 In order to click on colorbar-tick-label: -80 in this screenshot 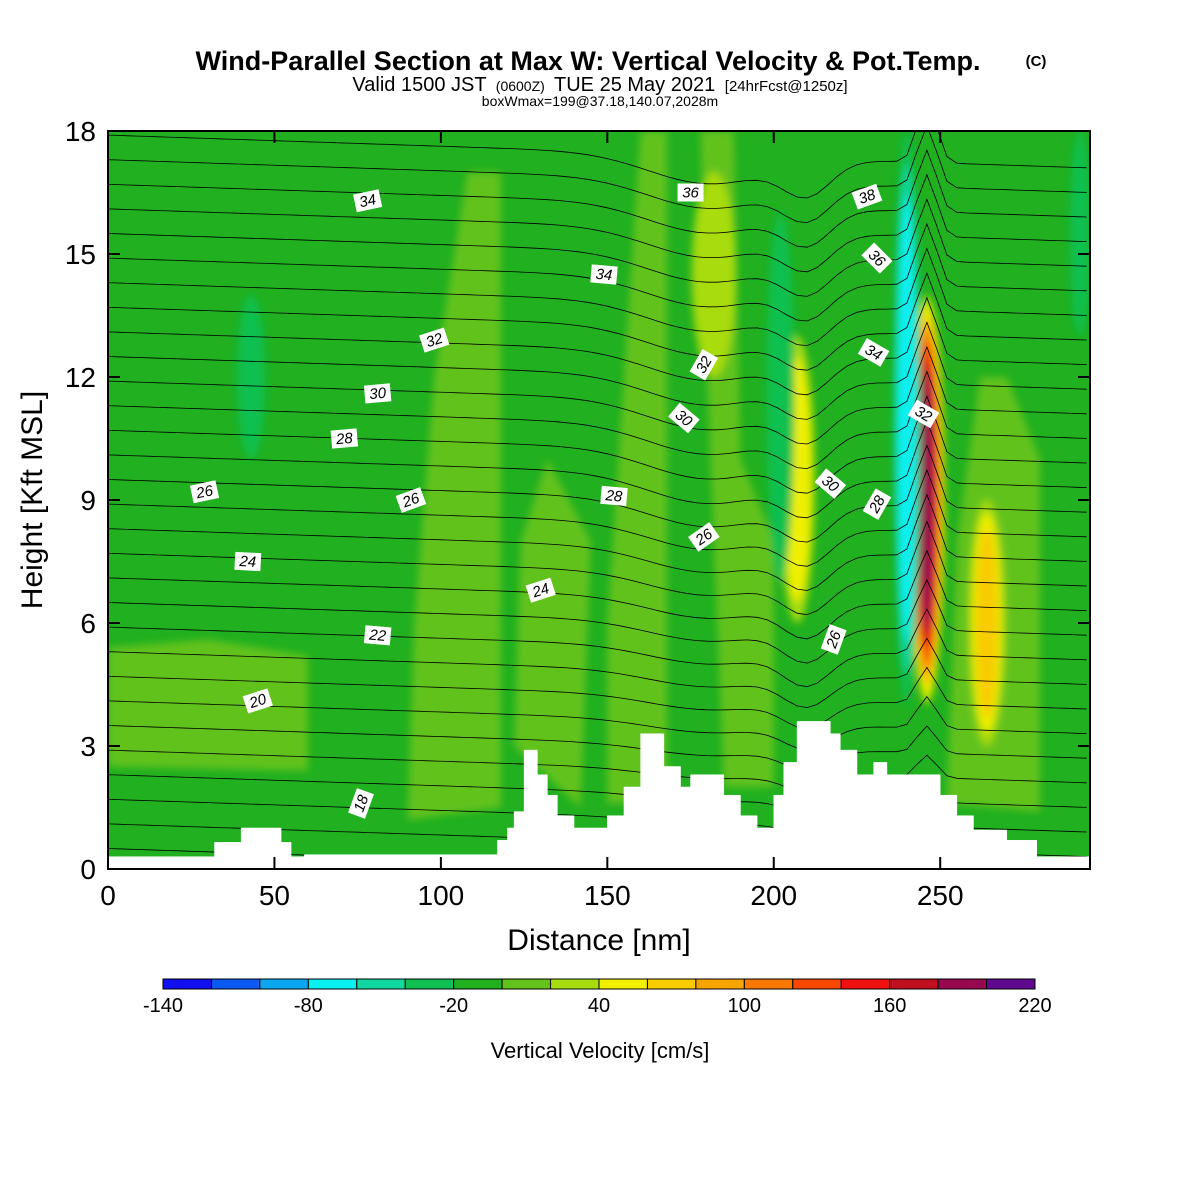, I will do `click(308, 1006)`.